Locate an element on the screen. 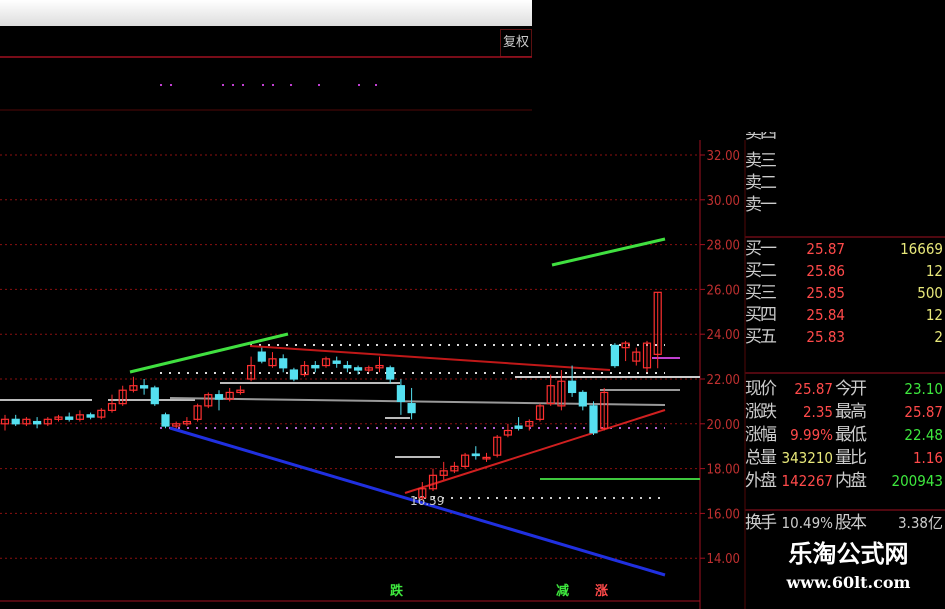  quote-row: 总量 343210 量比 1.16 is located at coordinates (845, 458).